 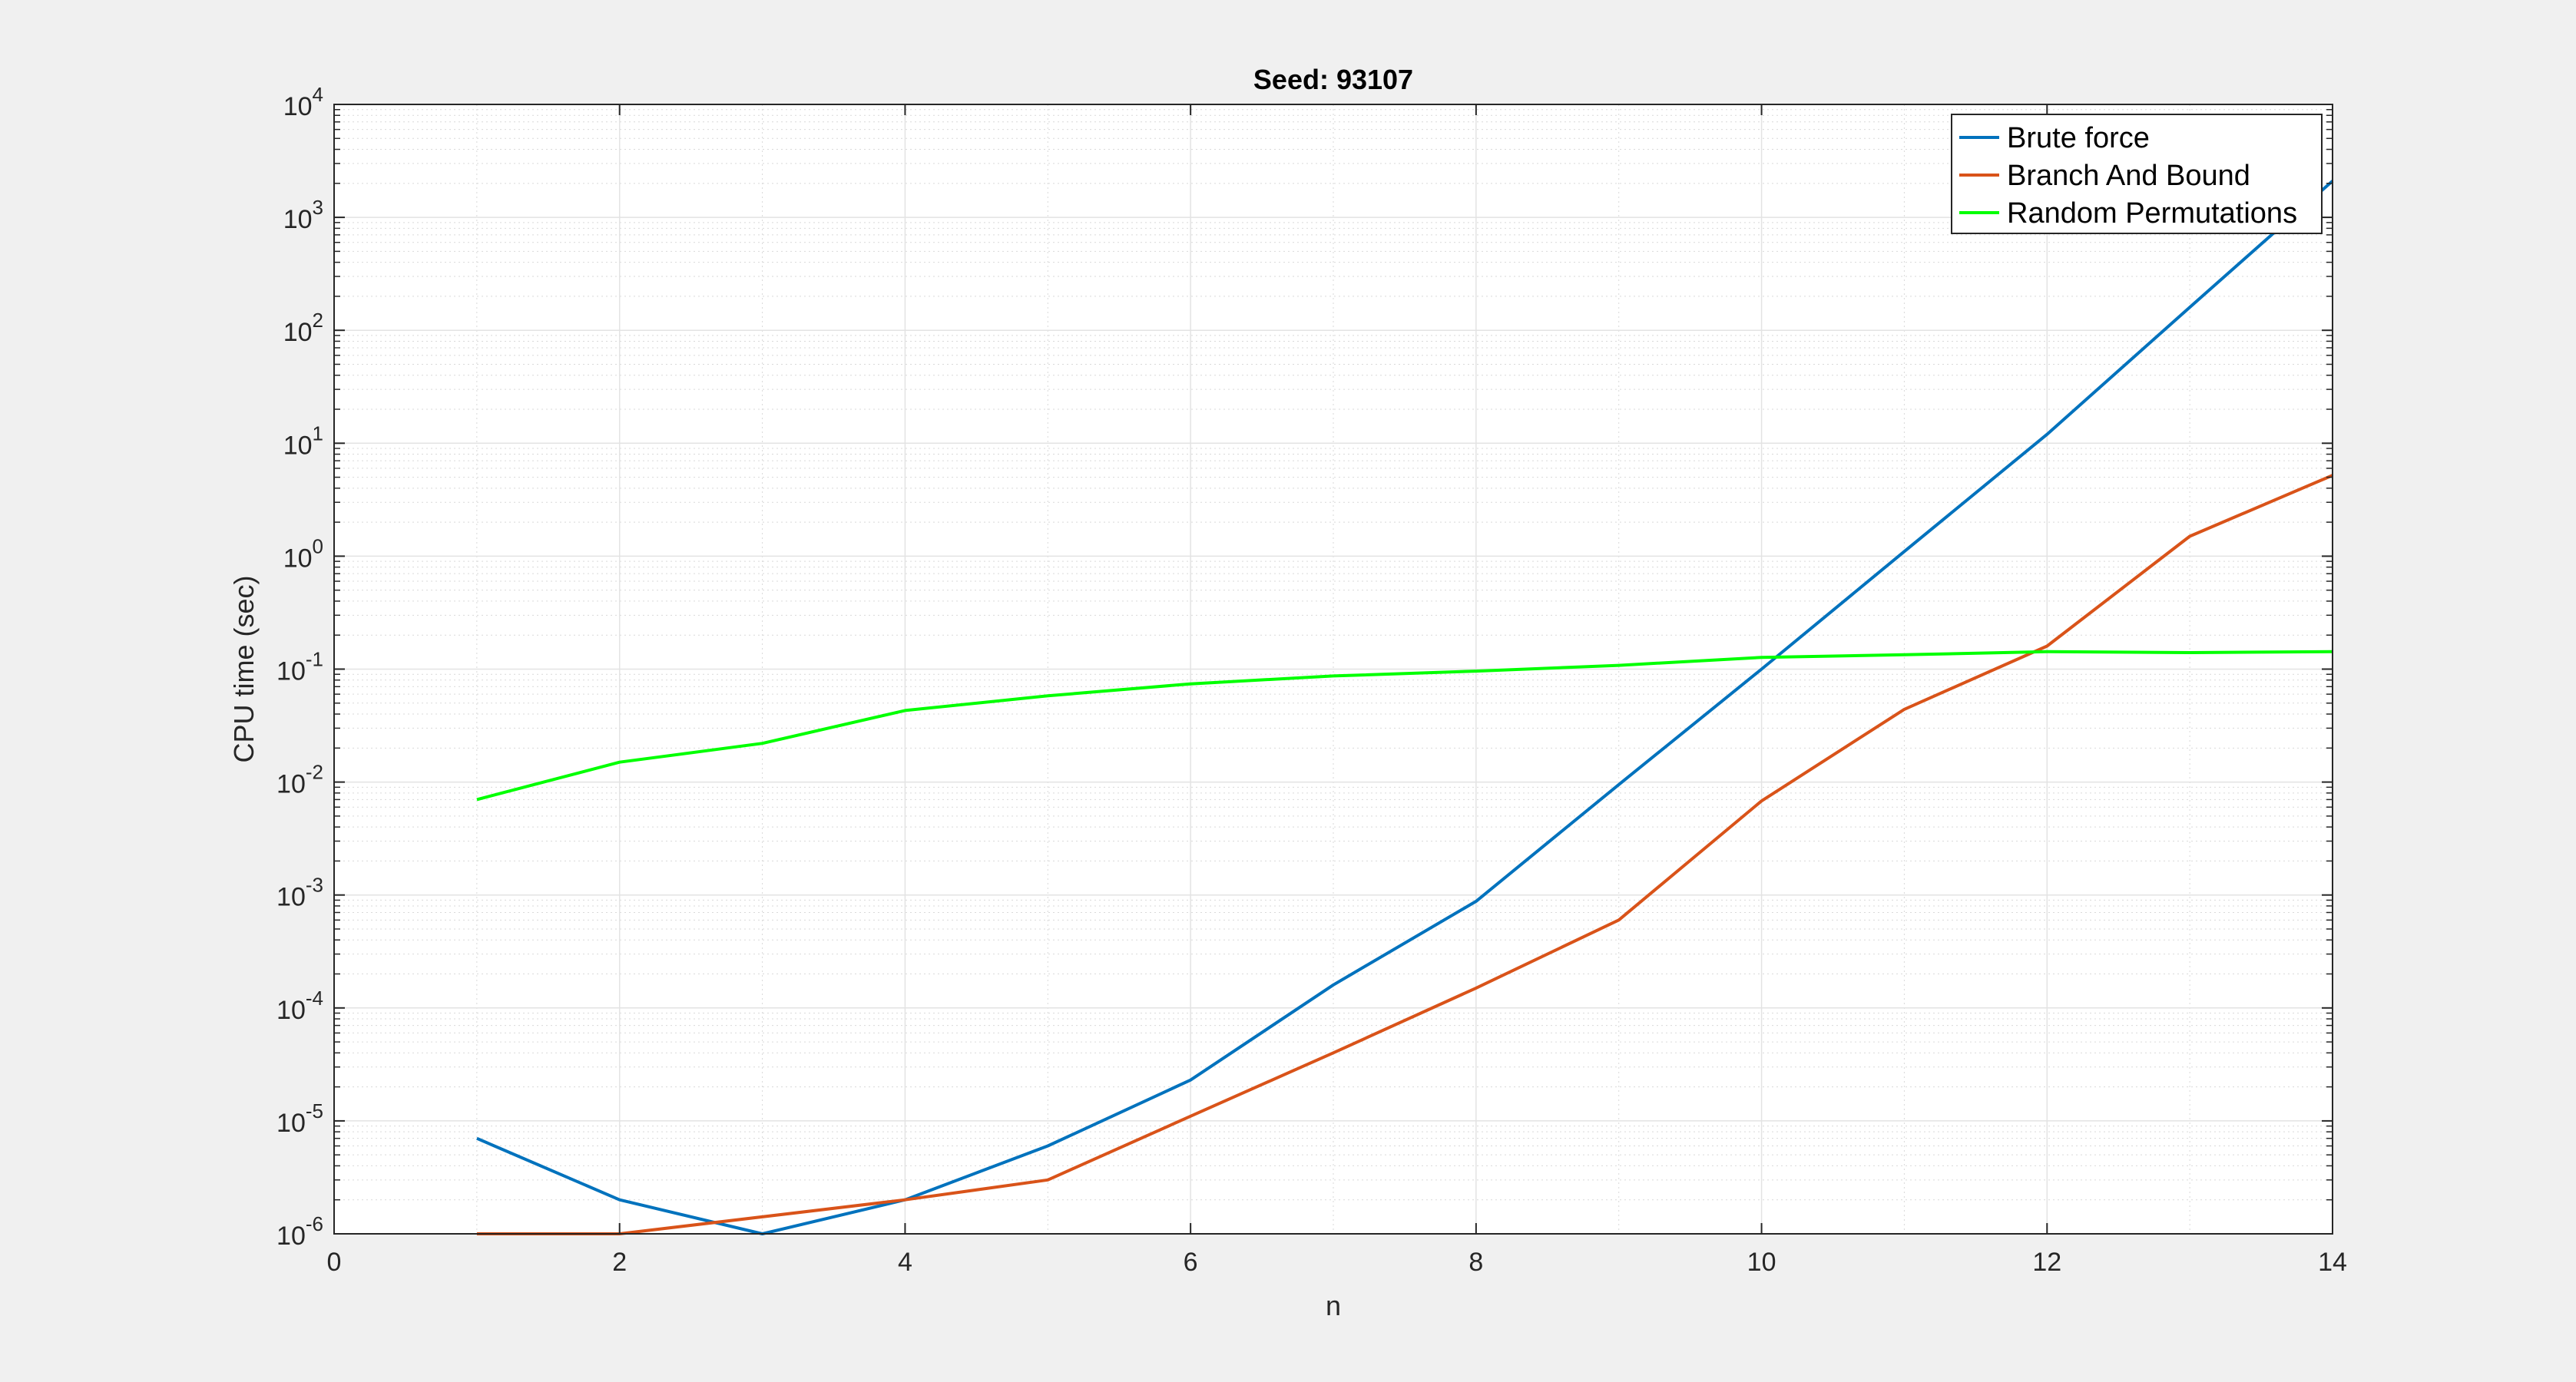 I want to click on legend-entry: Random Permutations, so click(x=2152, y=213).